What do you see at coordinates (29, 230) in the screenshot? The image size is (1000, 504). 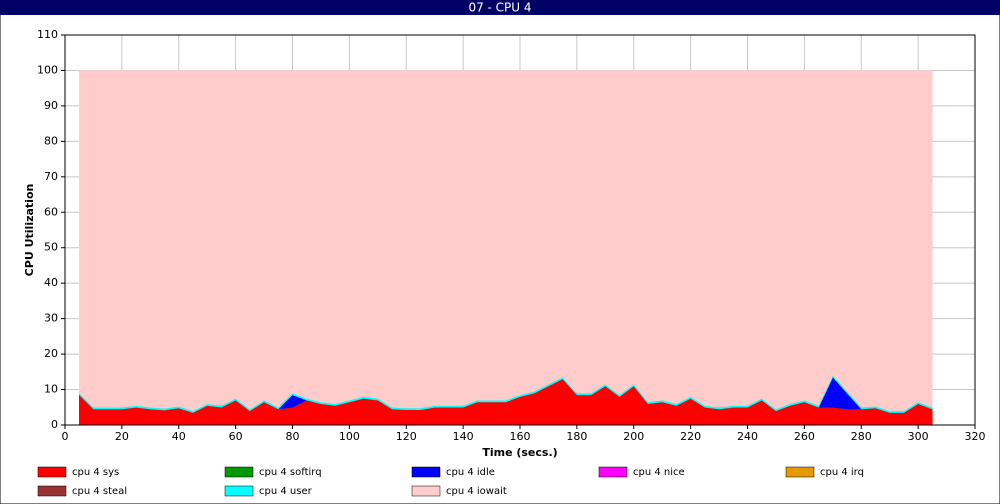 I see `y-axis-label: CPU Utilization` at bounding box center [29, 230].